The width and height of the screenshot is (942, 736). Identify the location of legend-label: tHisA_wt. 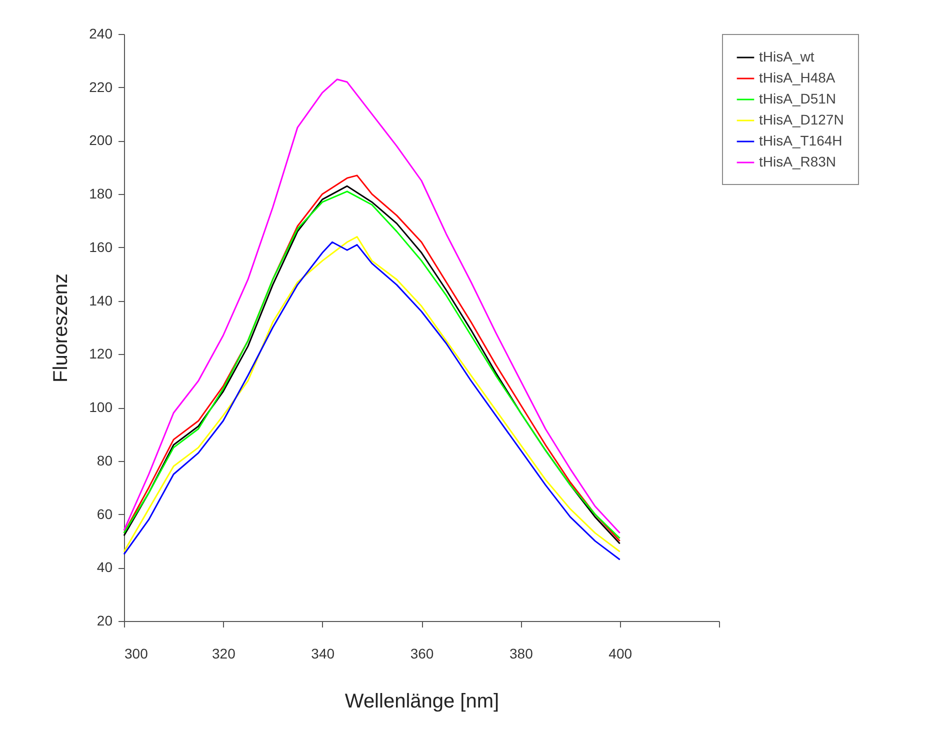
(786, 56).